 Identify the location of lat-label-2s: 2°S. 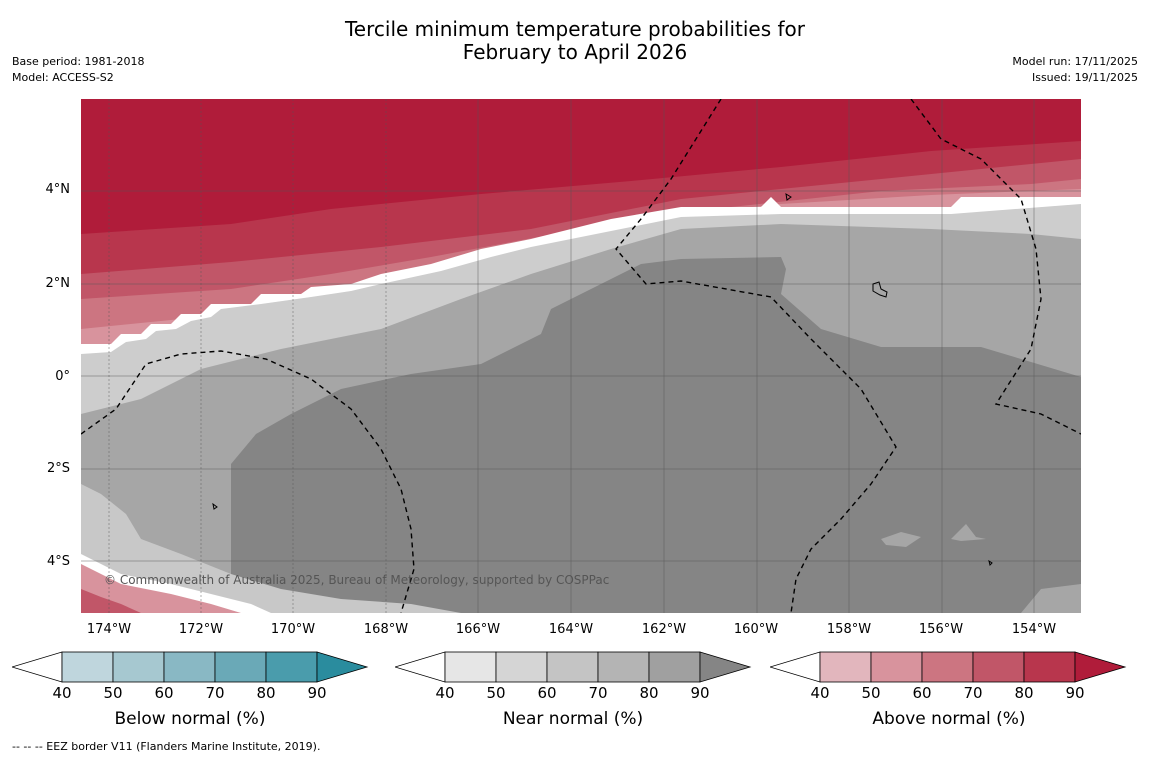
(58, 468).